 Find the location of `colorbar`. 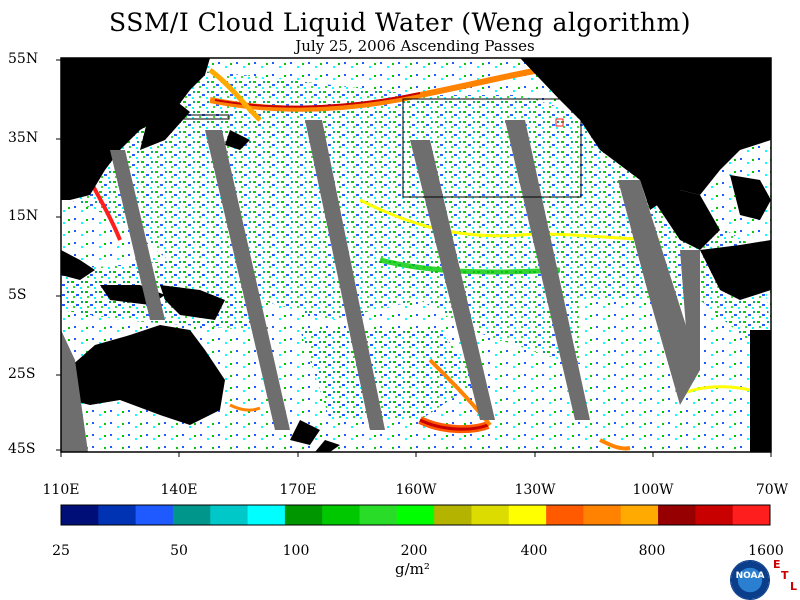

colorbar is located at coordinates (416, 515).